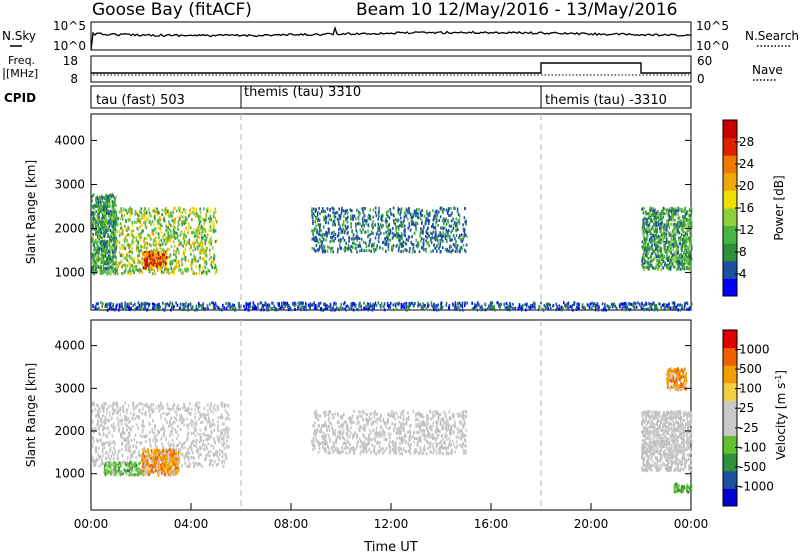  I want to click on nsky-label: N.Sky, so click(19, 36).